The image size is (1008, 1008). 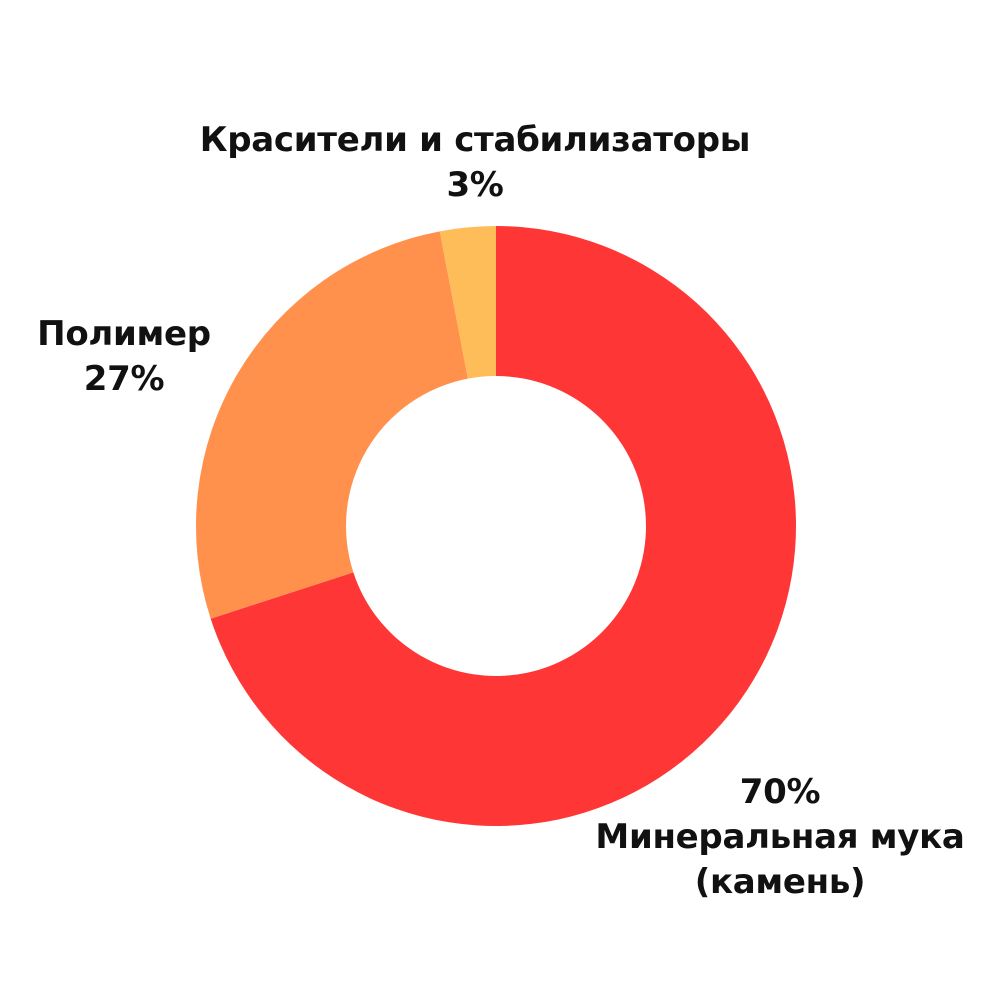 What do you see at coordinates (332, 425) in the screenshot?
I see `slice-polymer` at bounding box center [332, 425].